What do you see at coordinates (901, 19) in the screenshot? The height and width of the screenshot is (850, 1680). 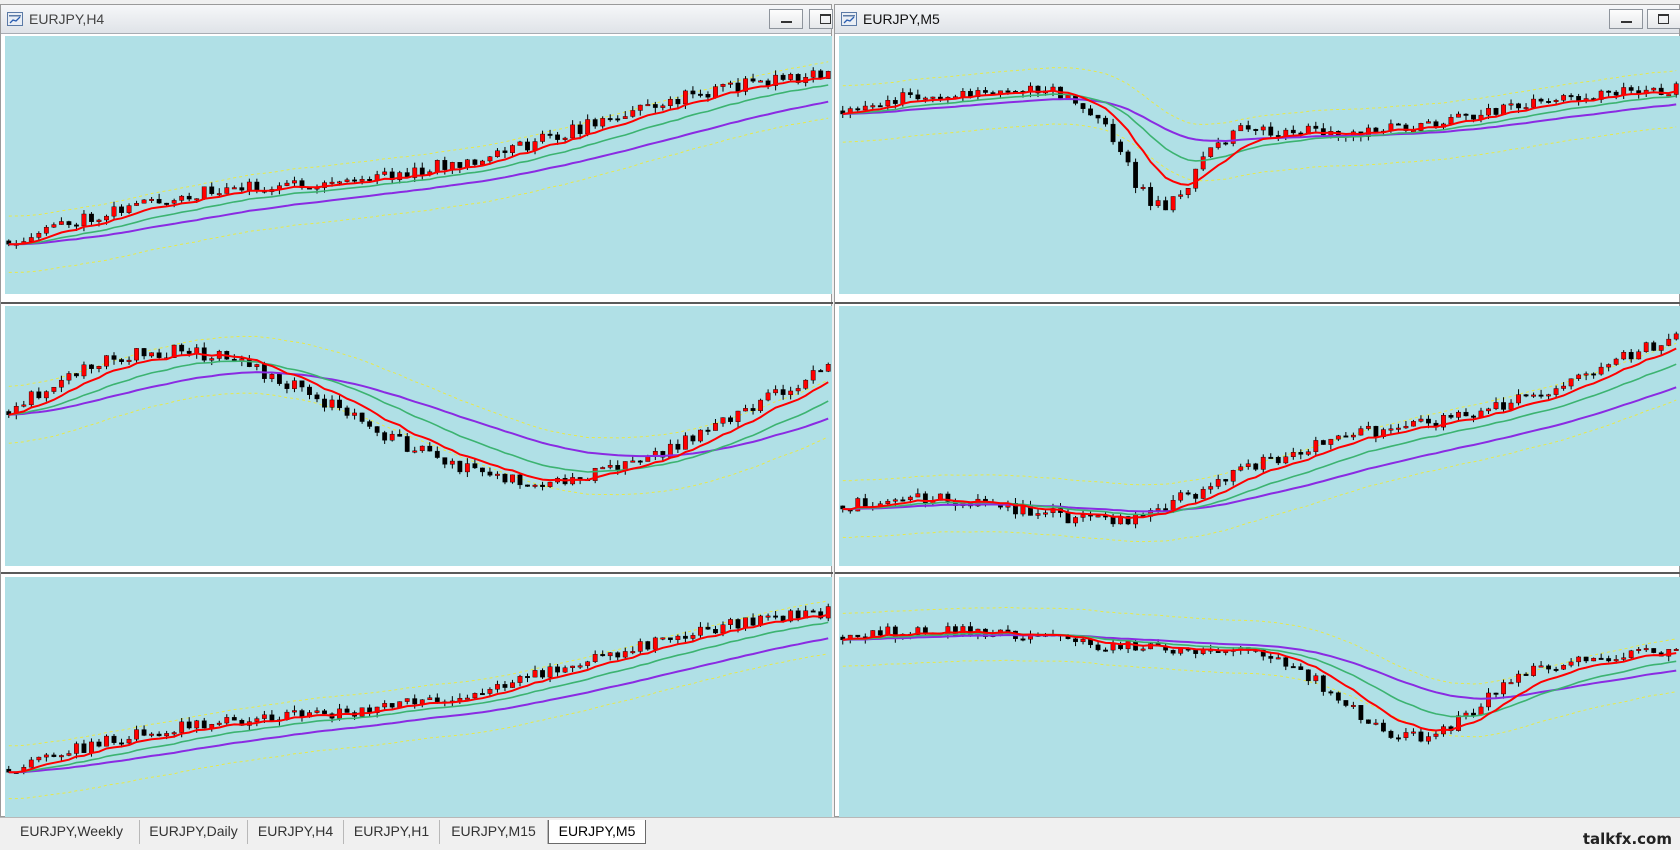 I see `window-title: EURJPY,M5` at bounding box center [901, 19].